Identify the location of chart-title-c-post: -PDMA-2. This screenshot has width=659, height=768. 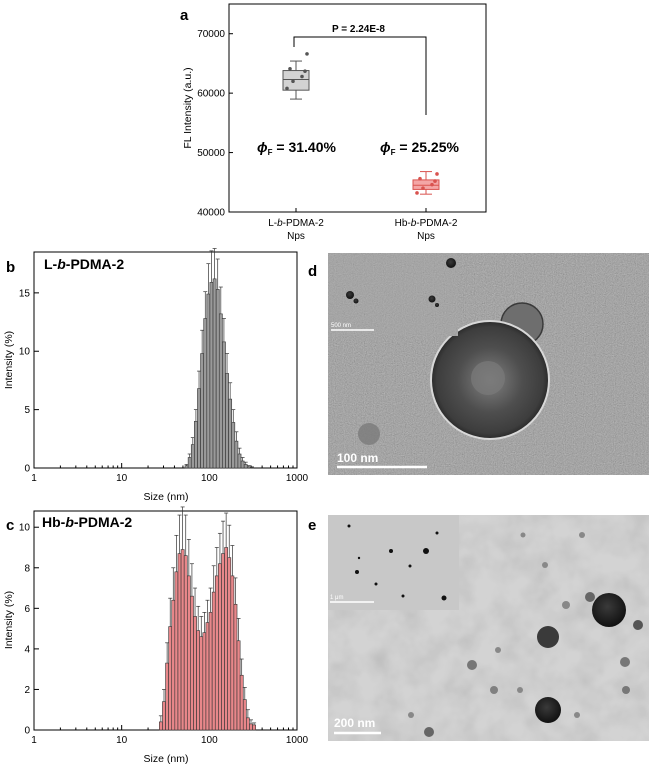
(103, 522).